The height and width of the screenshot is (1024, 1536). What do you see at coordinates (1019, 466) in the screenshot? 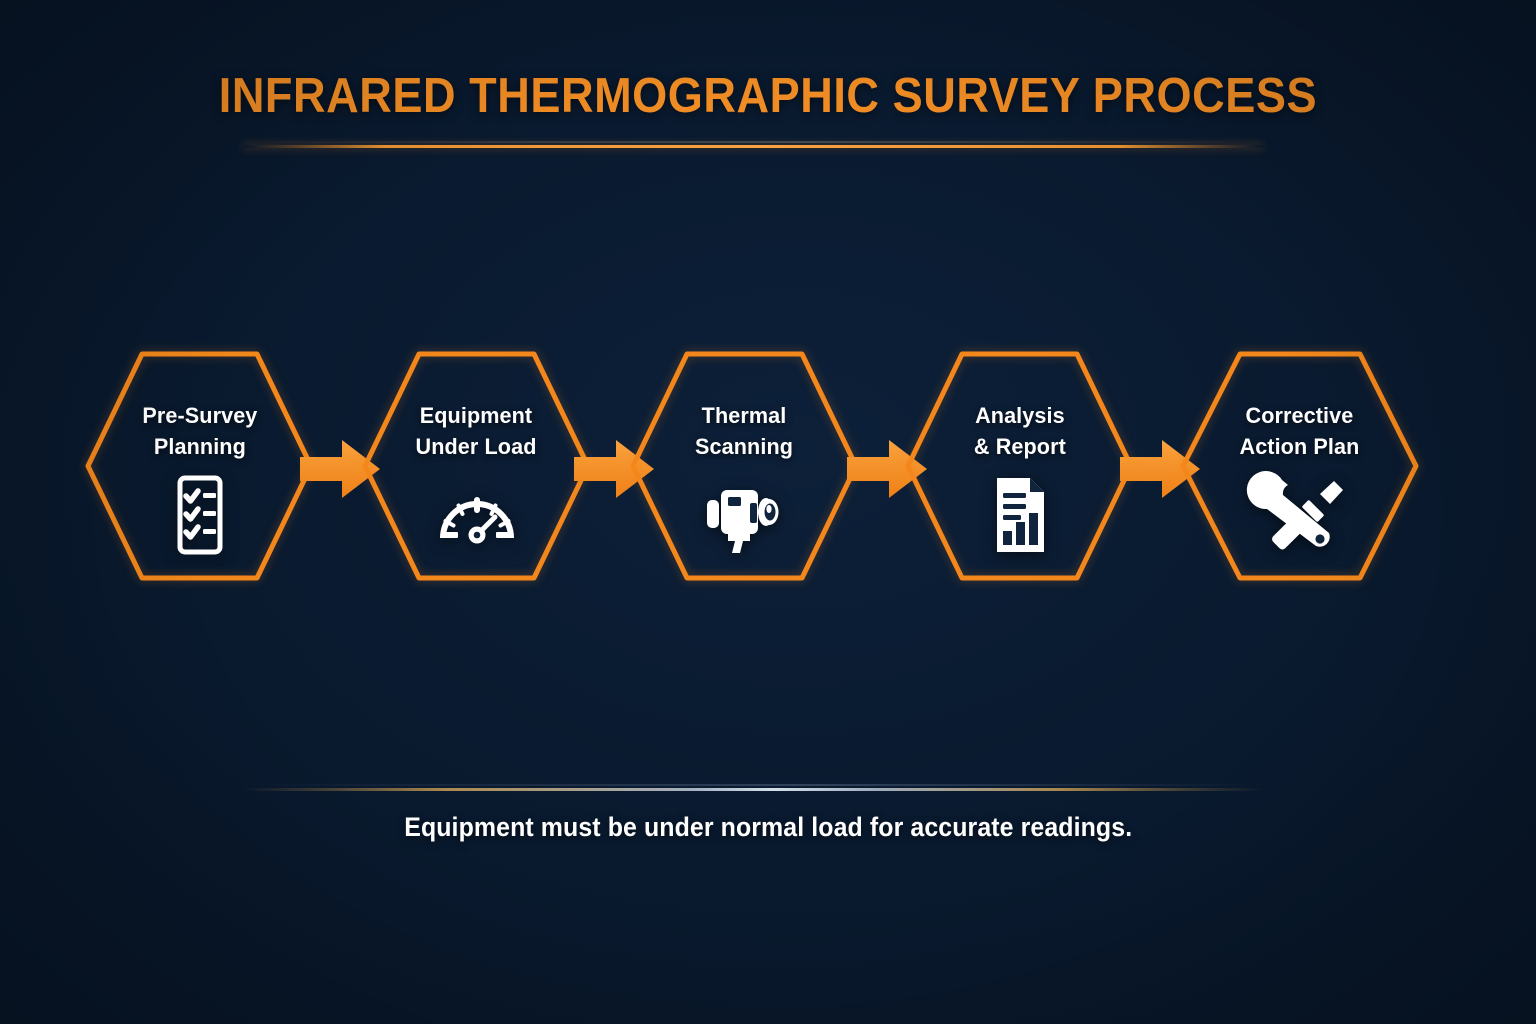
I see `process-step-4: Analysis & Report` at bounding box center [1019, 466].